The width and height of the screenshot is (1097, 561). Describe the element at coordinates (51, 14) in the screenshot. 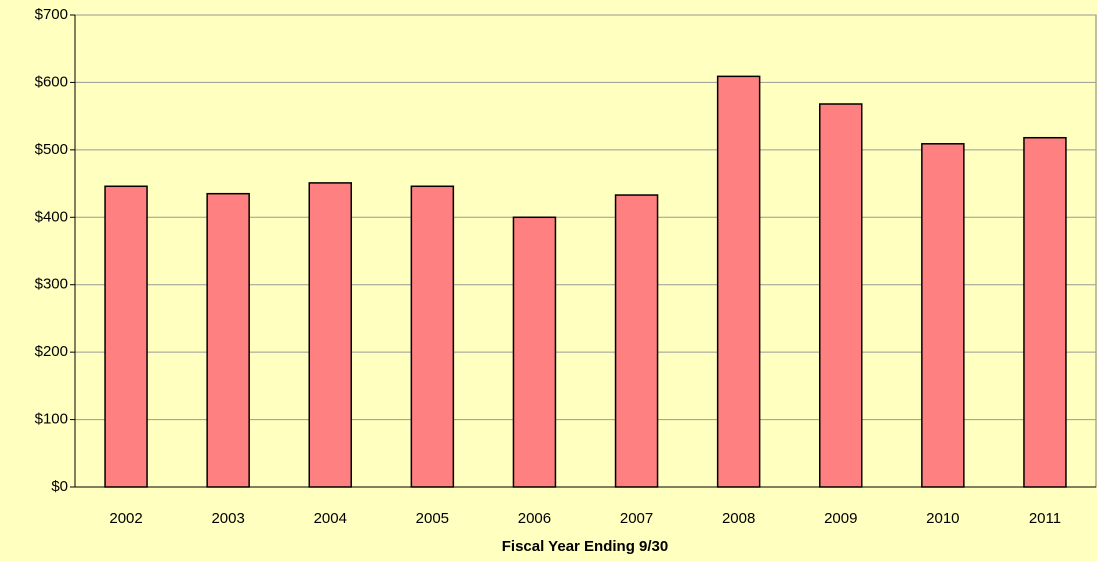

I see `y-tick-label: $700` at that location.